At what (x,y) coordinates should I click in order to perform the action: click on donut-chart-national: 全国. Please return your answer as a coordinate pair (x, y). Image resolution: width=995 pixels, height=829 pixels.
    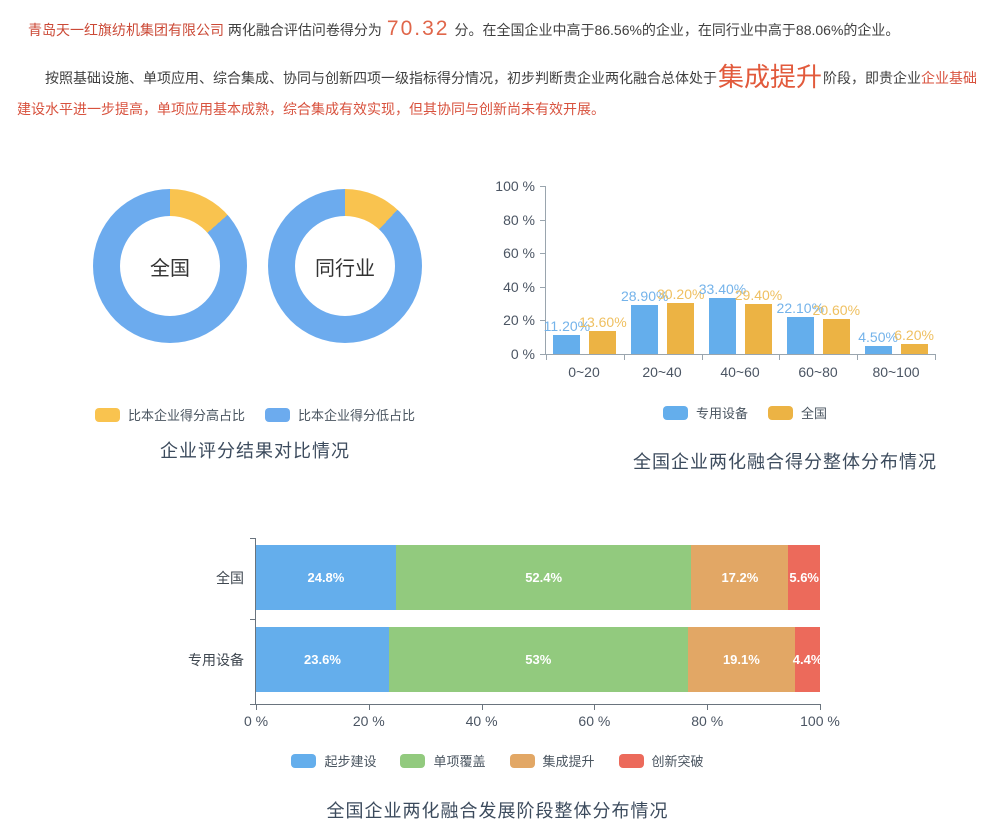
    Looking at the image, I should click on (170, 266).